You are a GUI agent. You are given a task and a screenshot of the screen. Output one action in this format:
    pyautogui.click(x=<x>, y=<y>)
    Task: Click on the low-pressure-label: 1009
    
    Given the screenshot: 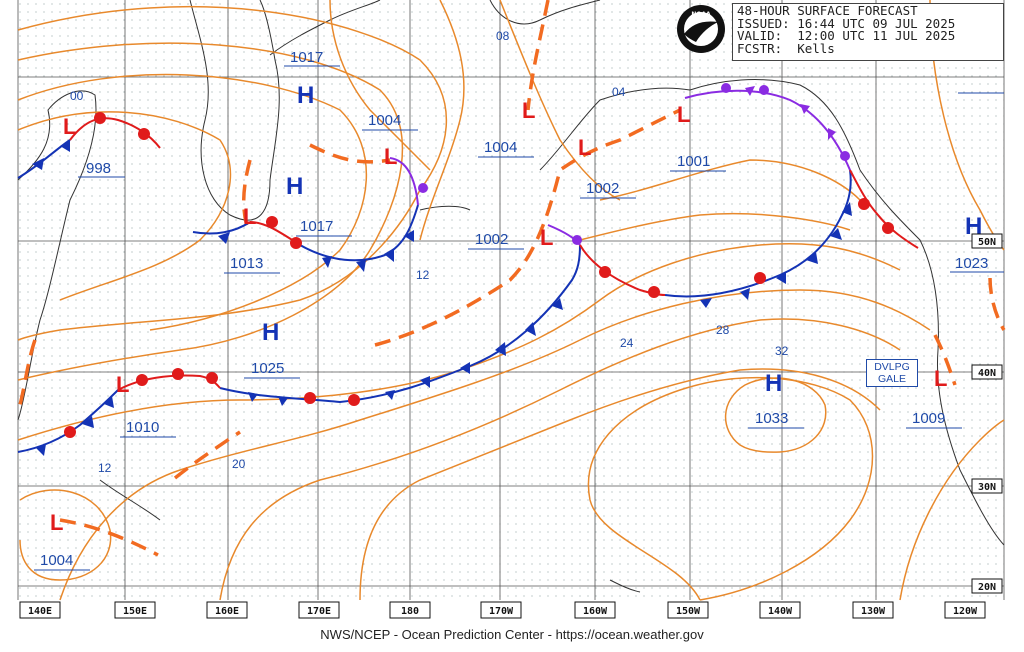 What is the action you would take?
    pyautogui.click(x=928, y=418)
    